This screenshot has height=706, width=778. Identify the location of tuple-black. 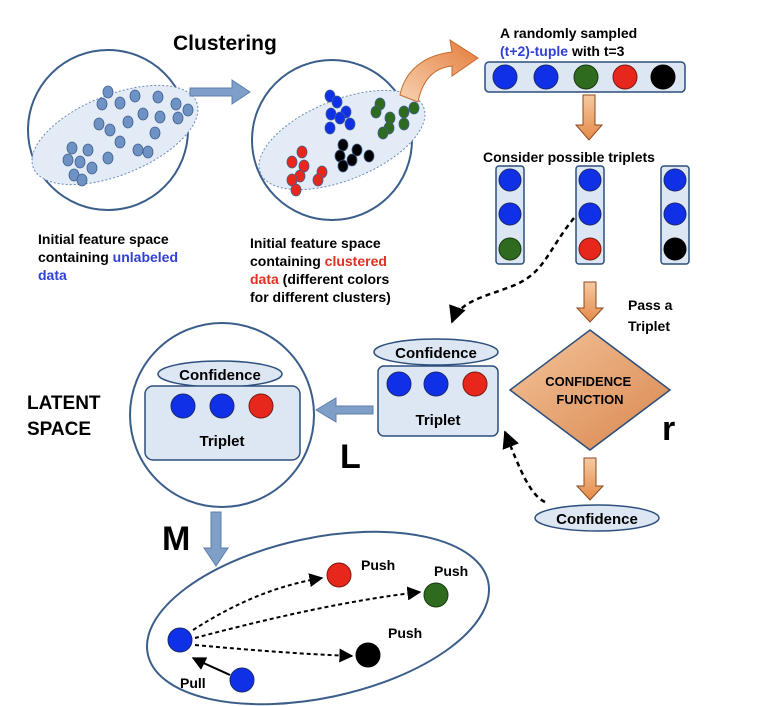
(663, 77).